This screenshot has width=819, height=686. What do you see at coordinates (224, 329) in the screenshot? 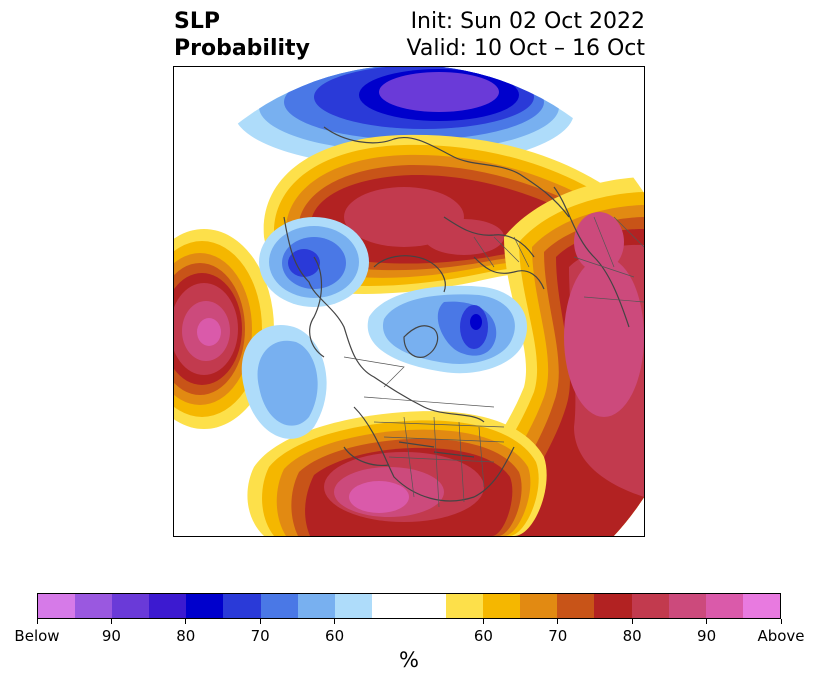
I see `pacific-above-region` at bounding box center [224, 329].